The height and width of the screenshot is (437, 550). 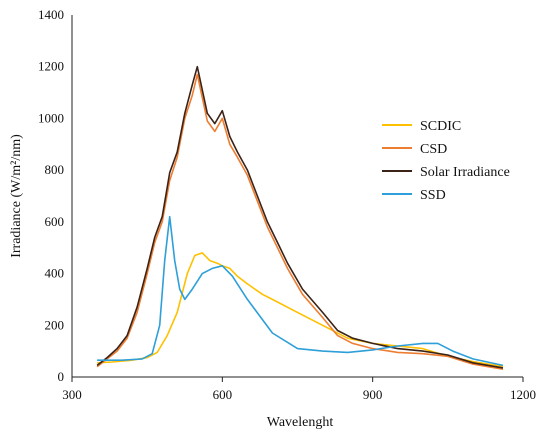 I want to click on x-tick-label: 900, so click(x=373, y=394).